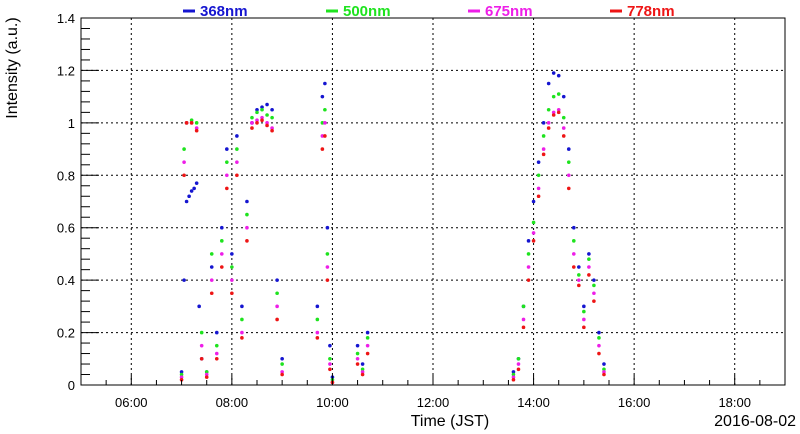 Image resolution: width=800 pixels, height=434 pixels. I want to click on legend-label: 500nm, so click(367, 11).